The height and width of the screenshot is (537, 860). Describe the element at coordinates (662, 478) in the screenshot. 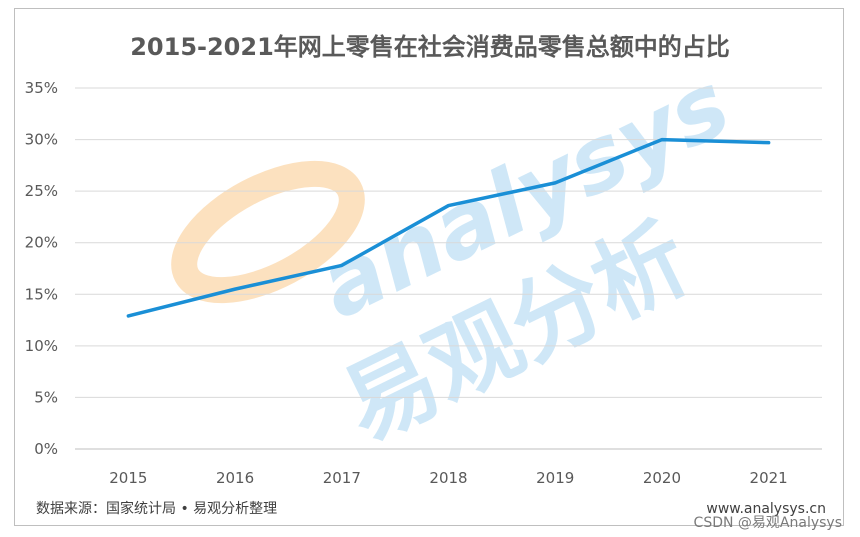

I see `x-tick-label: 2020` at that location.